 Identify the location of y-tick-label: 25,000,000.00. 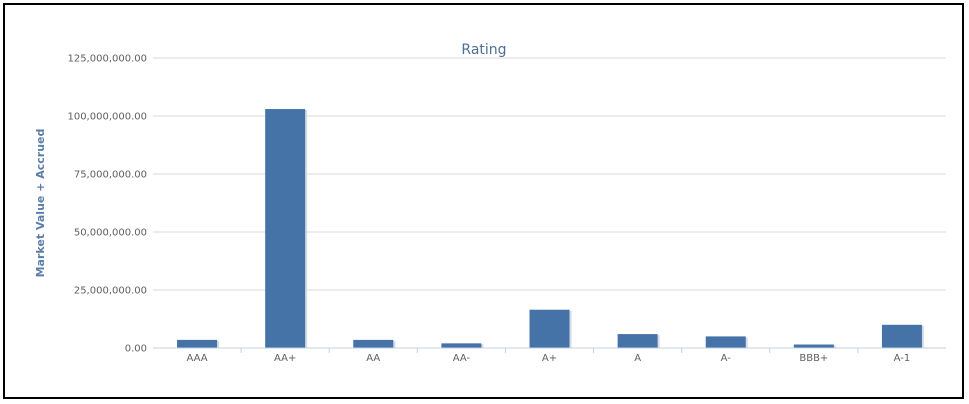
(110, 291).